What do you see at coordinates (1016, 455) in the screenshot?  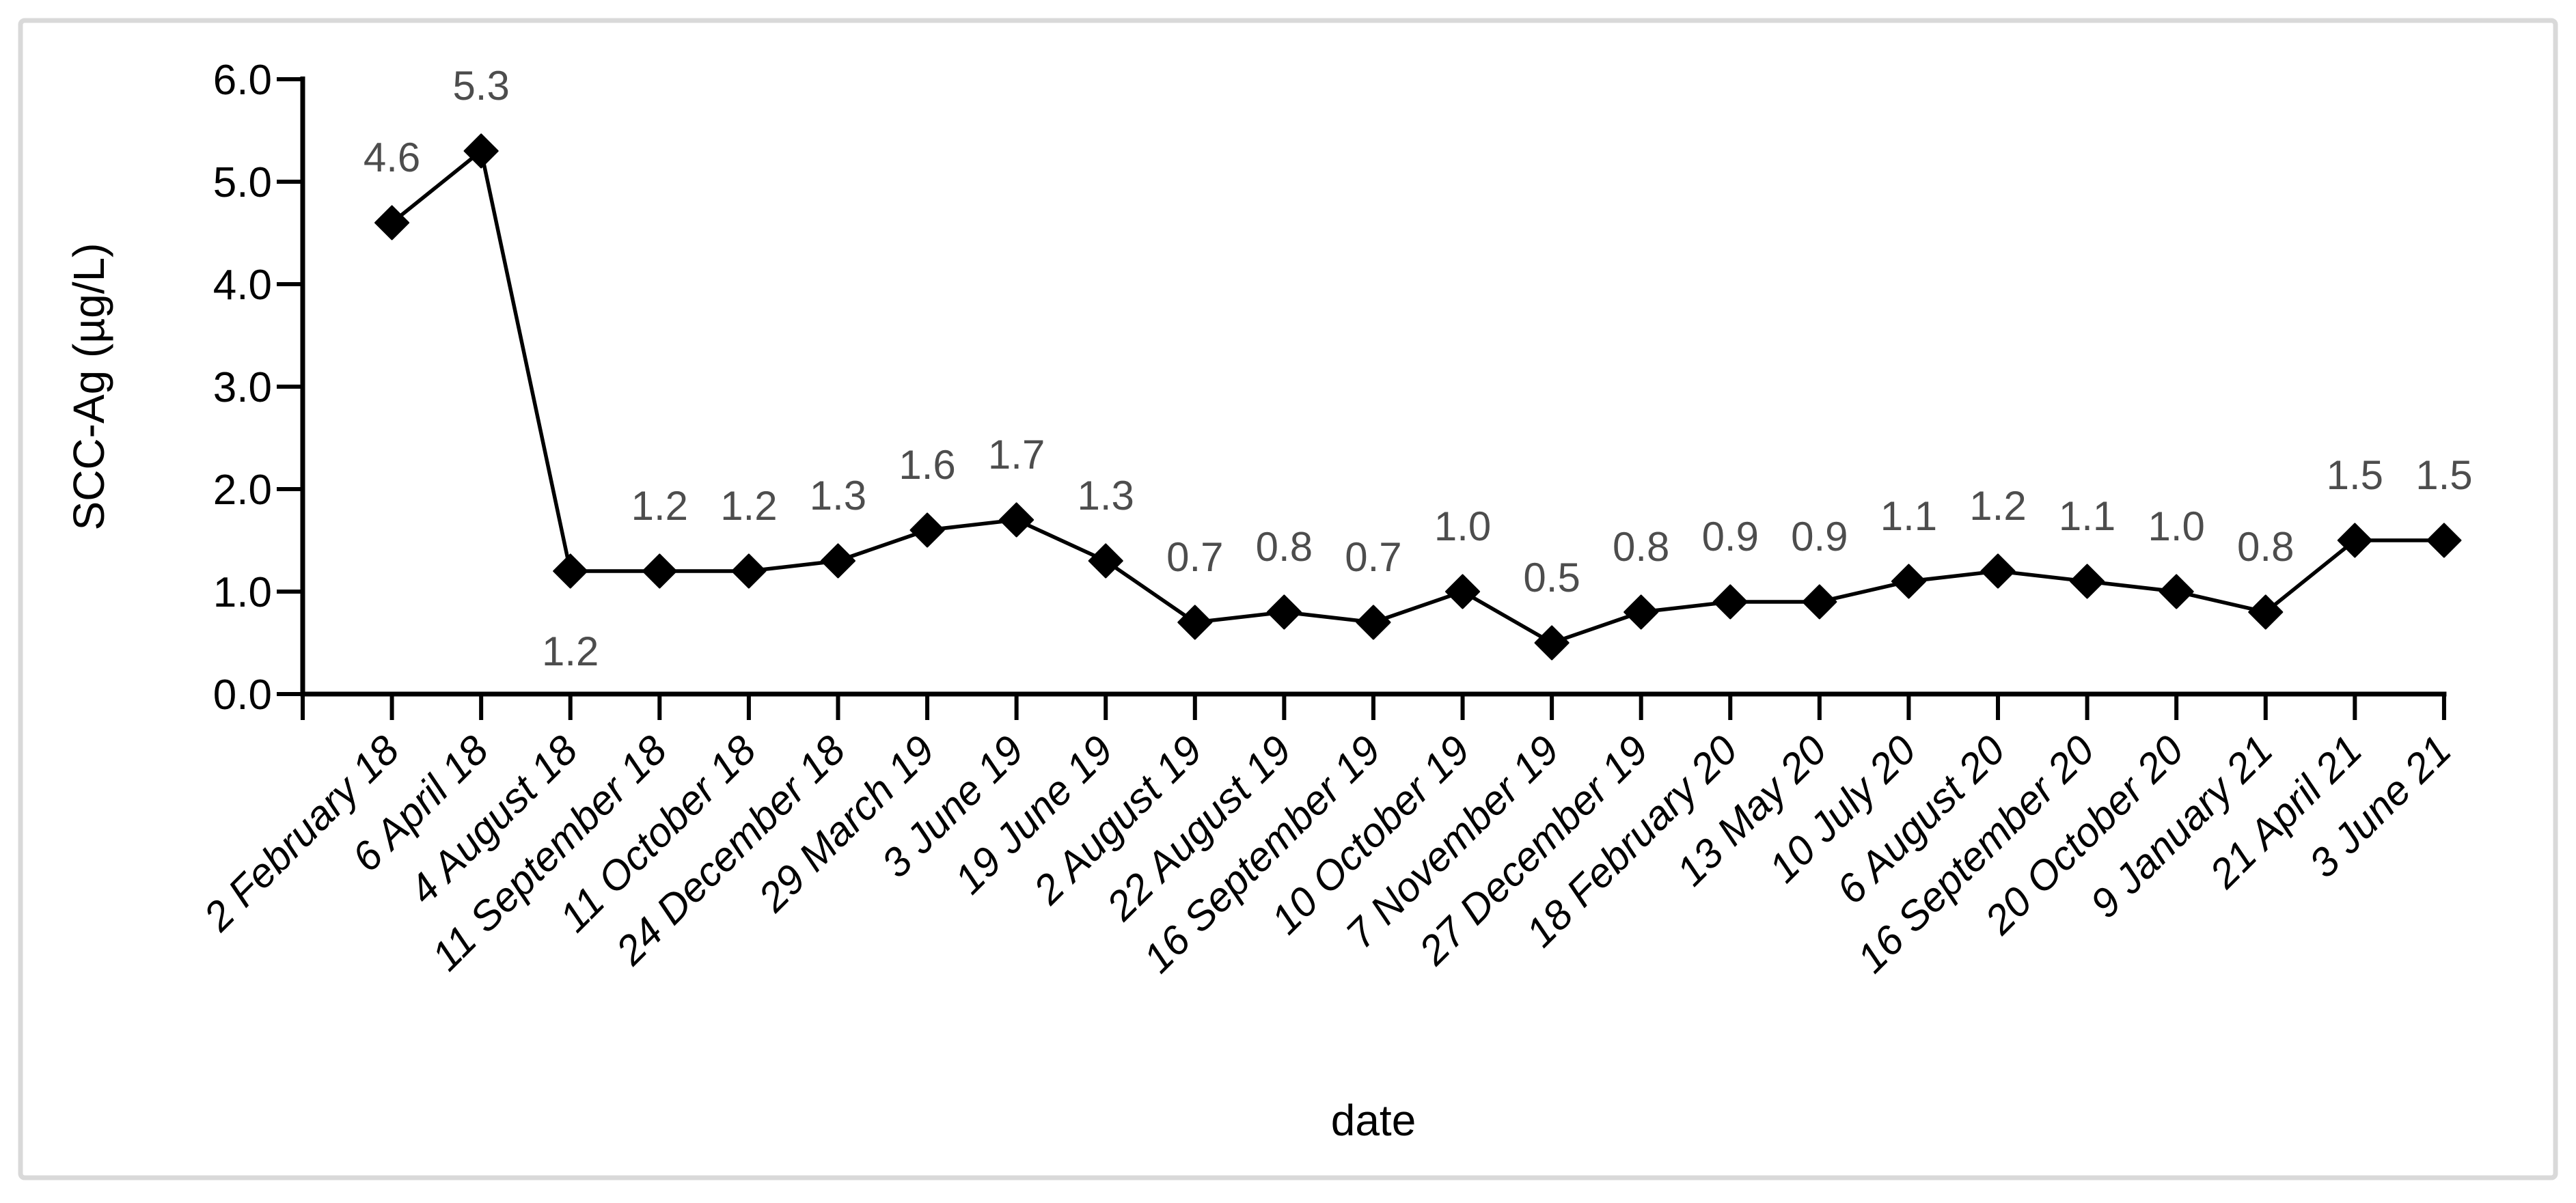 I see `data-label: 1.7` at bounding box center [1016, 455].